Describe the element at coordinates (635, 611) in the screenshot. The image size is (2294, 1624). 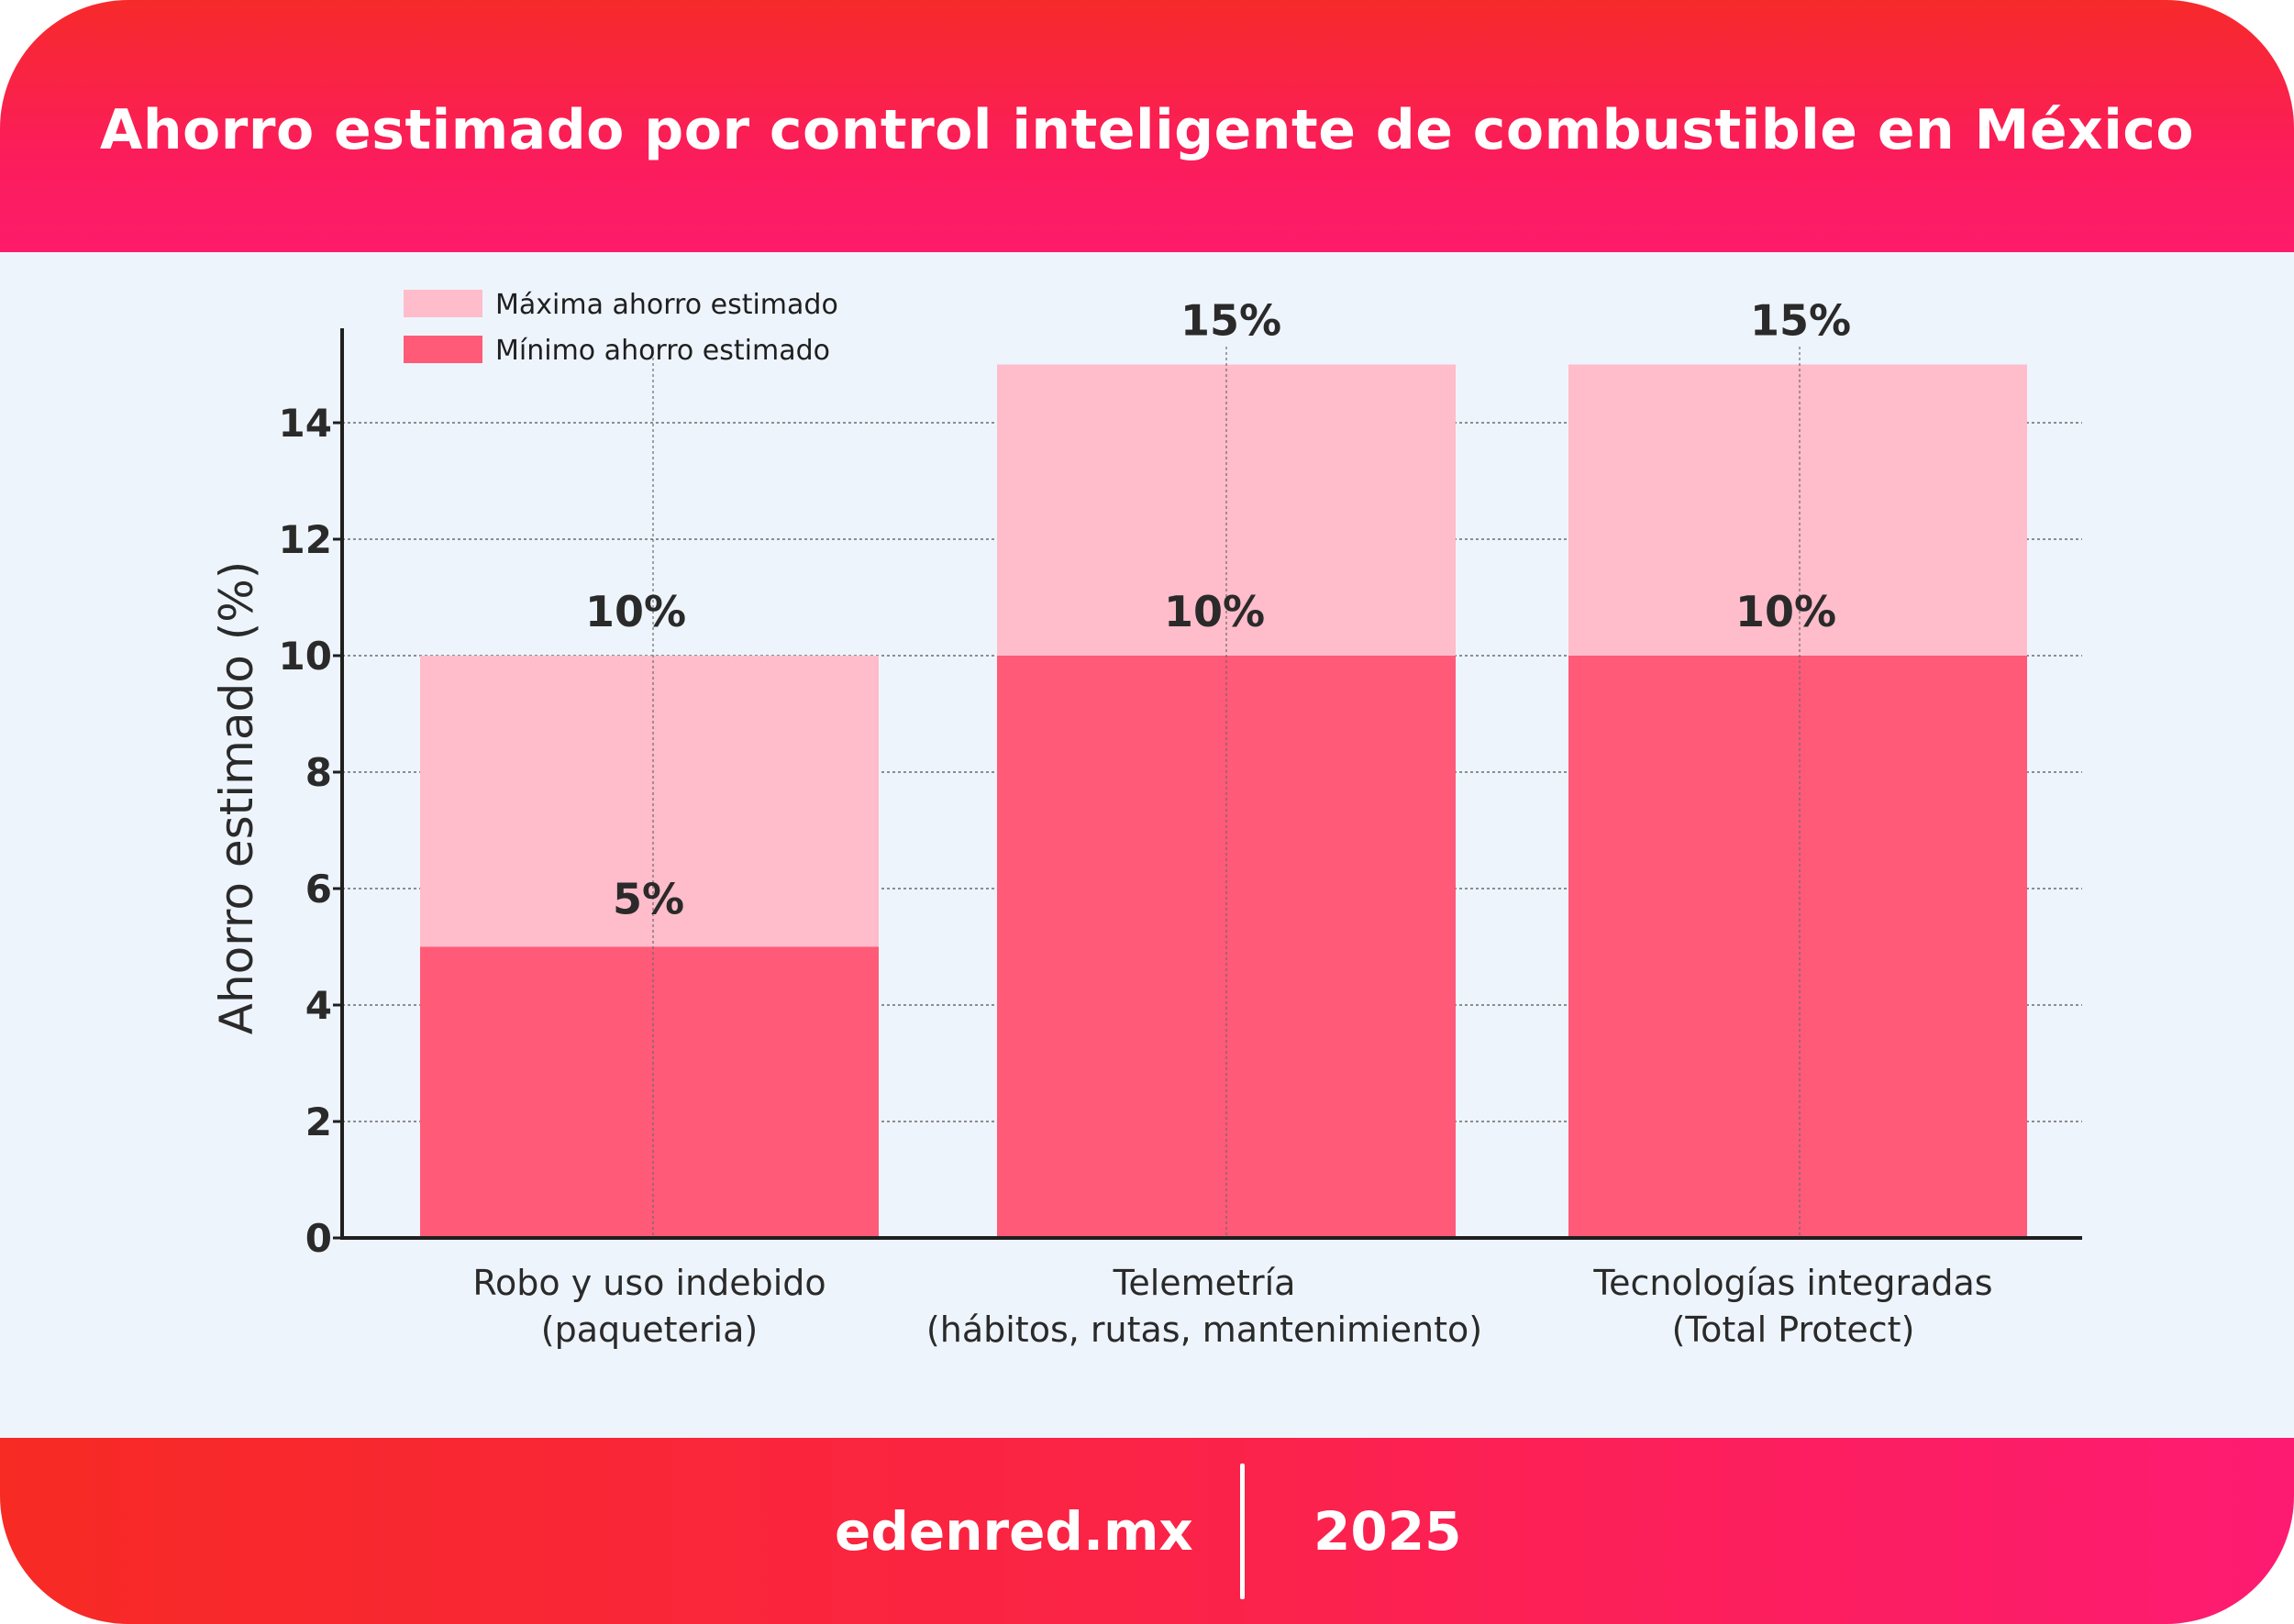
I see `data-label-max-0: 10%` at that location.